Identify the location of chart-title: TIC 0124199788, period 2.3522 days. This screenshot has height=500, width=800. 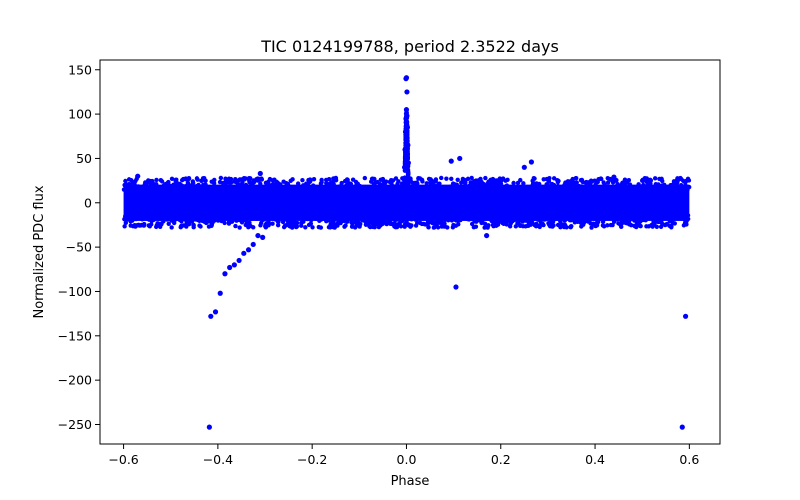
(409, 46).